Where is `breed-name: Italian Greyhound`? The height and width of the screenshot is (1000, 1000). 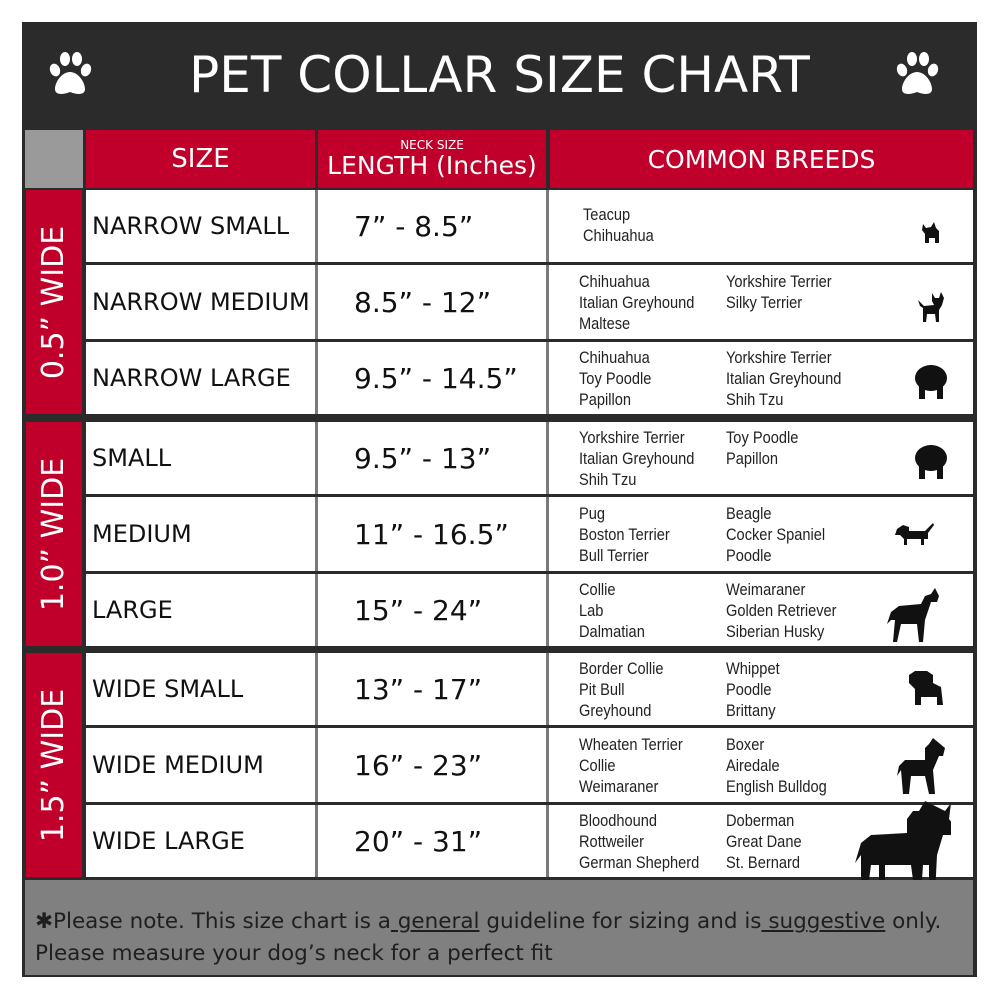 breed-name: Italian Greyhound is located at coordinates (637, 458).